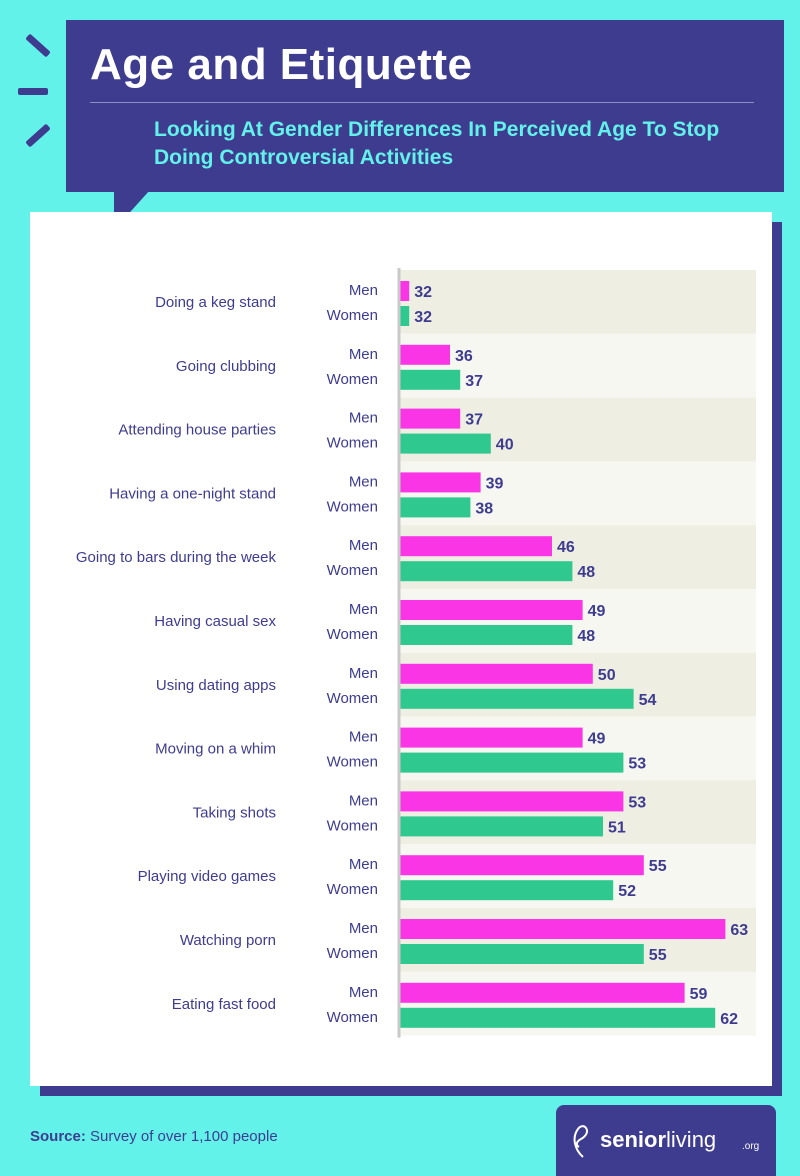  I want to click on category-label: Taking shots, so click(234, 812).